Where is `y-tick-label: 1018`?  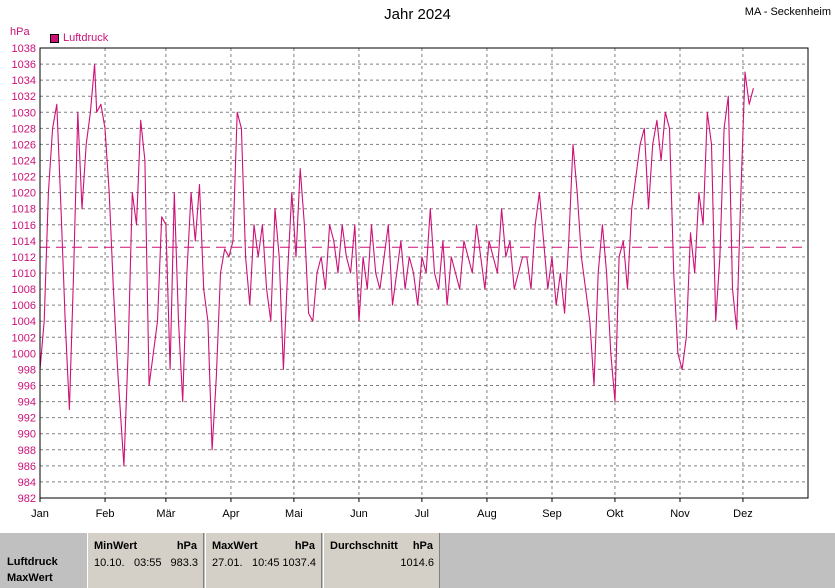 y-tick-label: 1018 is located at coordinates (24, 210).